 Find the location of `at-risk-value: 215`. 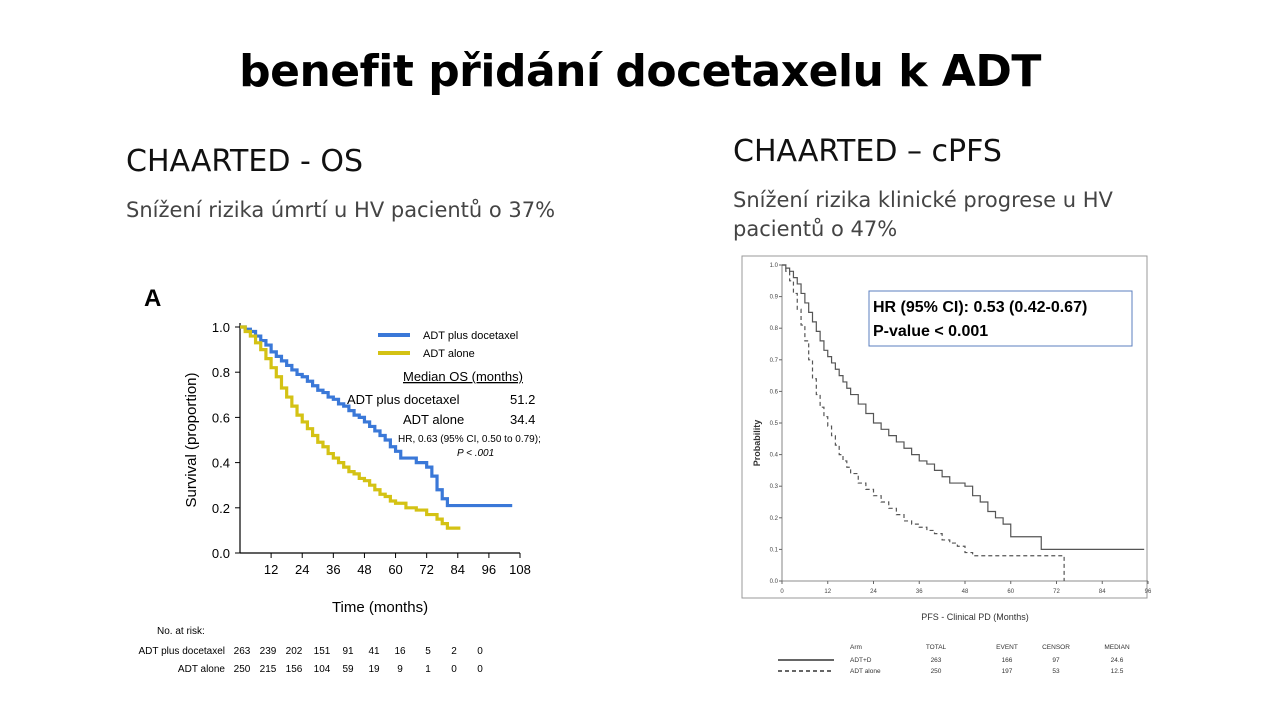

at-risk-value: 215 is located at coordinates (268, 669).